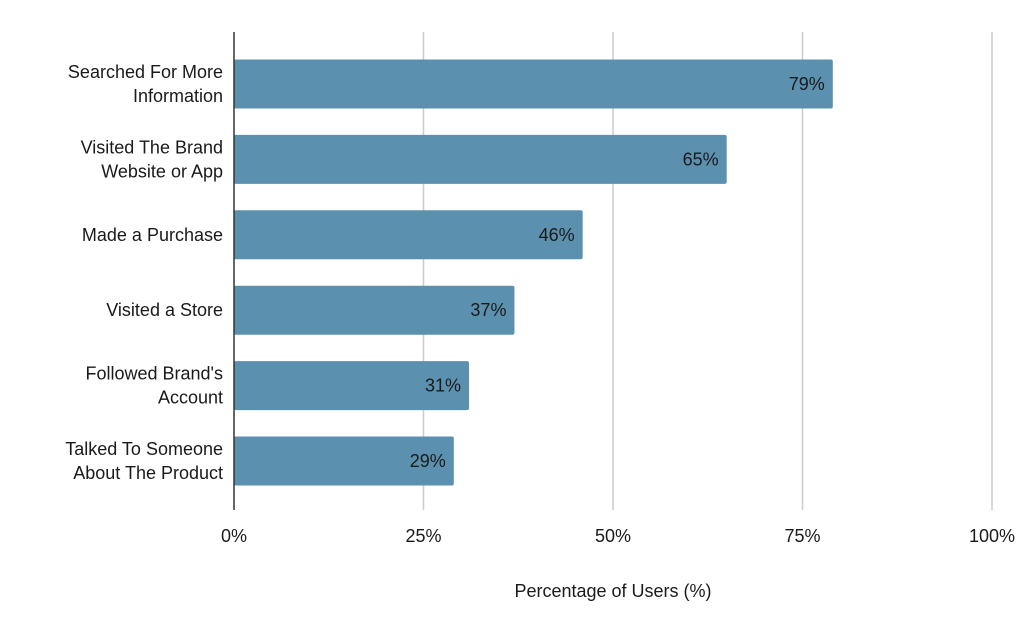 This screenshot has width=1024, height=633. Describe the element at coordinates (488, 310) in the screenshot. I see `data-label-3: 37%` at that location.